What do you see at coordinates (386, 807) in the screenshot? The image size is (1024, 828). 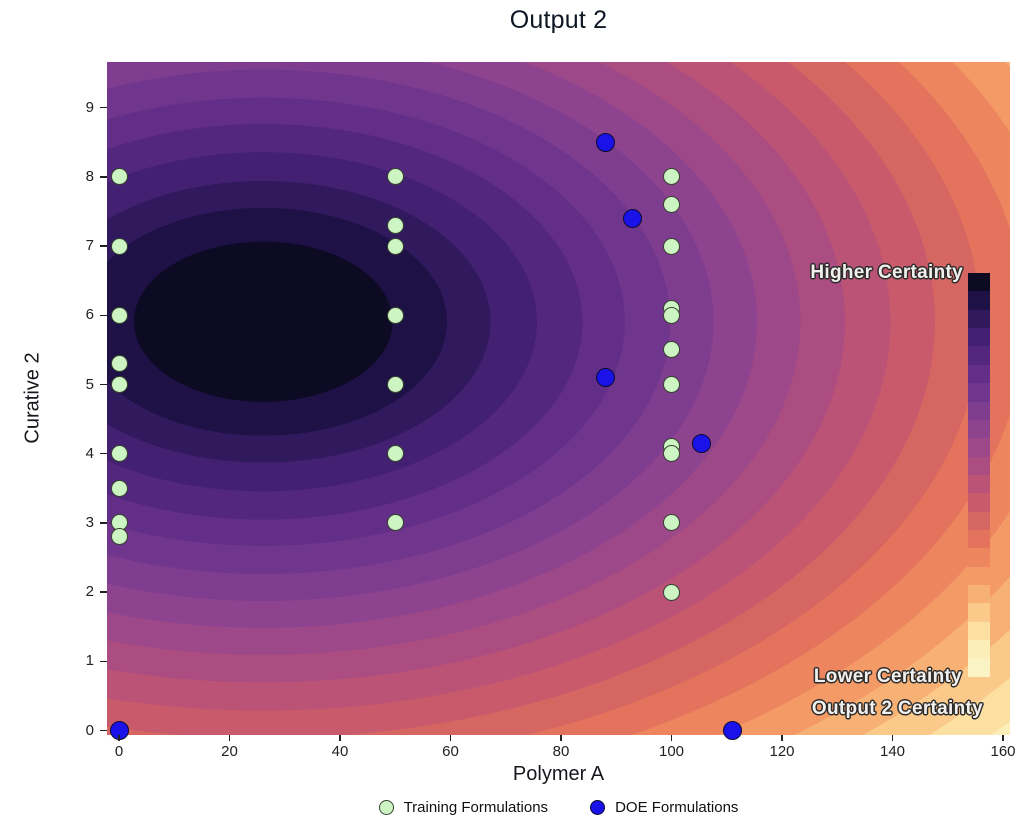 I see `training-swatch-icon` at bounding box center [386, 807].